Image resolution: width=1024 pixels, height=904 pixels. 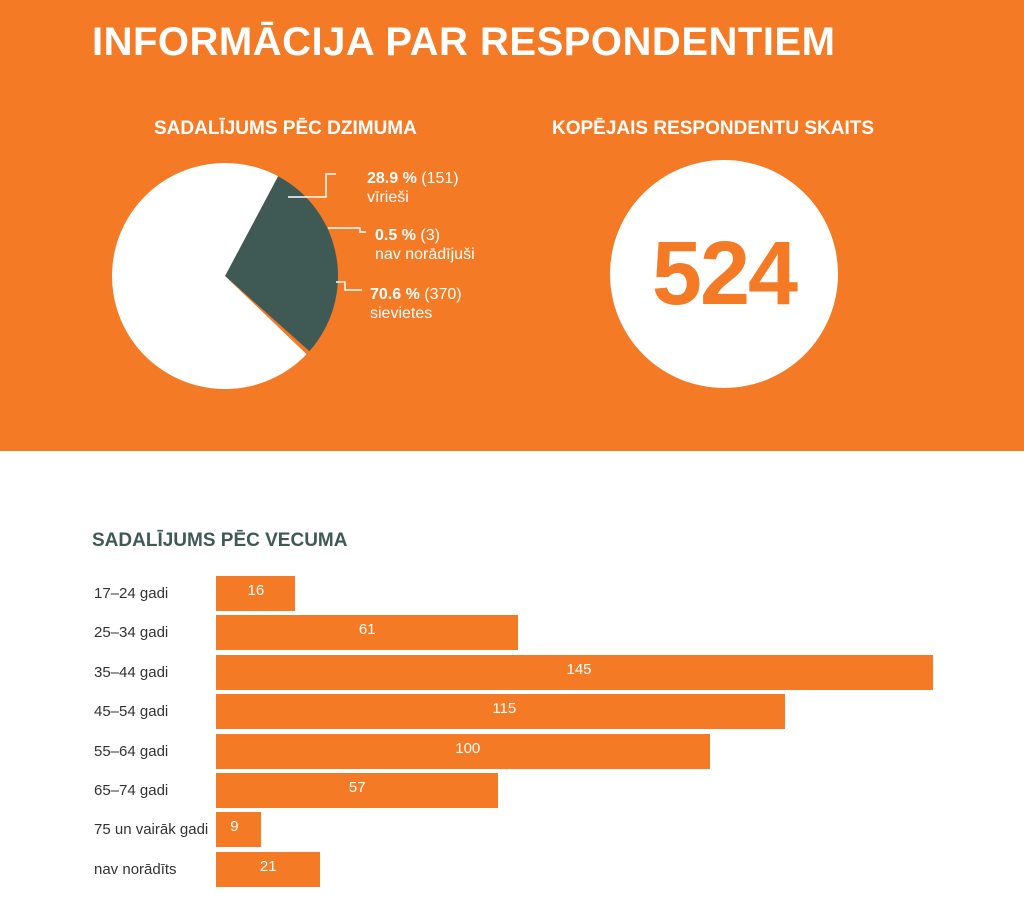 What do you see at coordinates (209, 276) in the screenshot?
I see `pie-slice-female` at bounding box center [209, 276].